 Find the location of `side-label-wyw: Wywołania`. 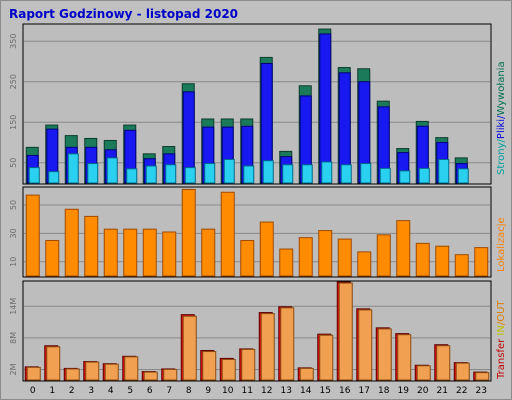

side-label-wyw: Wywołania is located at coordinates (501, 88).